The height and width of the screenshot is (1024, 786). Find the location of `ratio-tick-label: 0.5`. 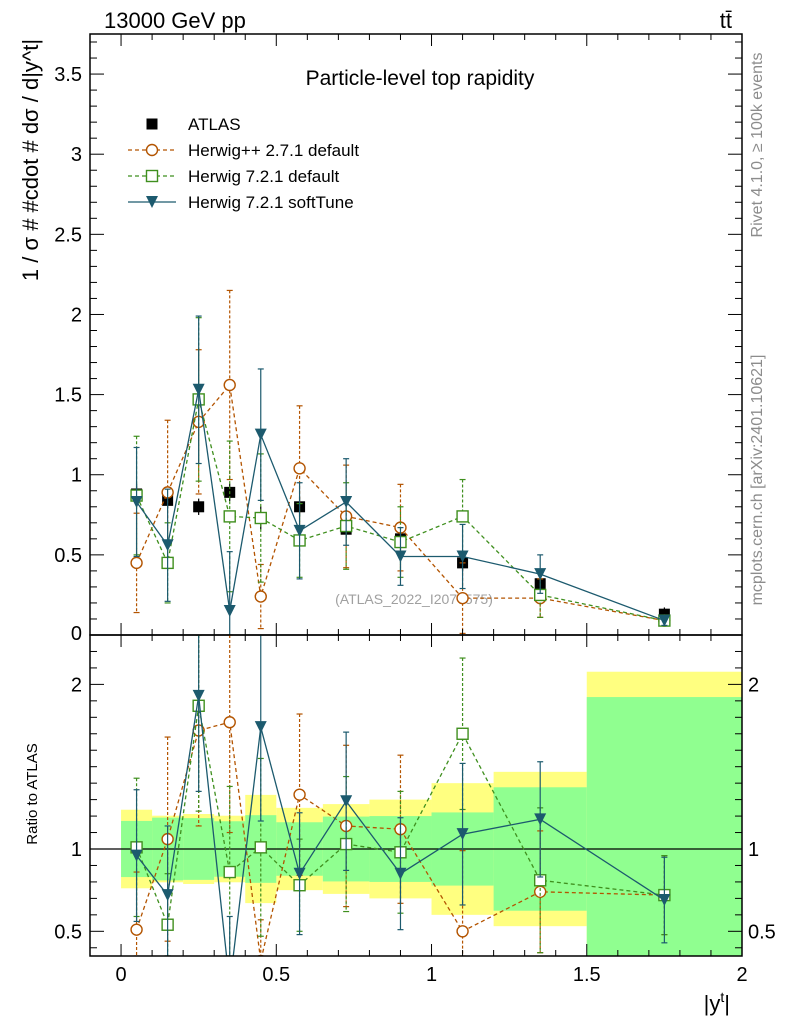

ratio-tick-label: 0.5 is located at coordinates (68, 932).